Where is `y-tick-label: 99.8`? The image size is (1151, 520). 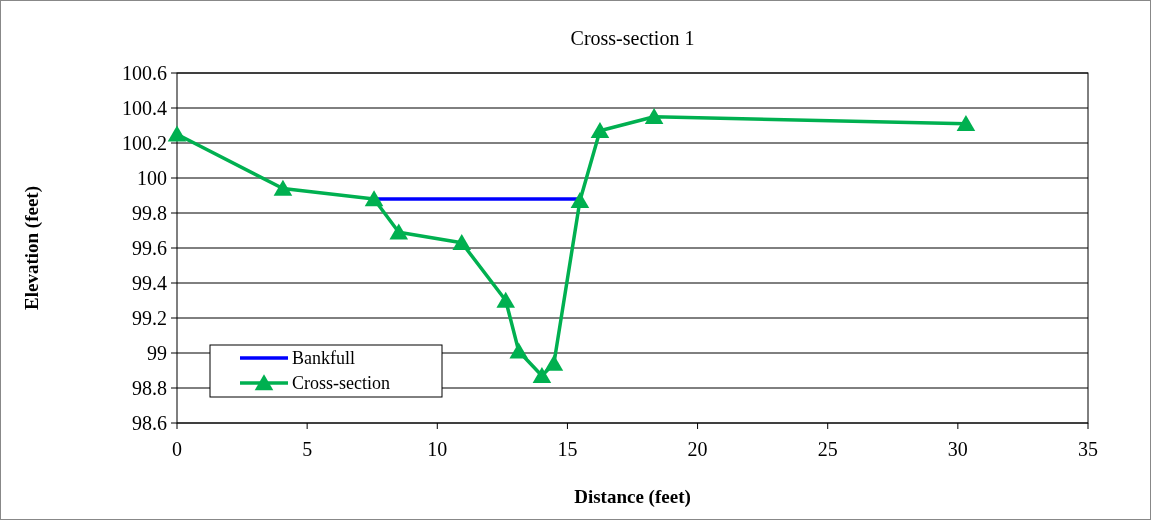
y-tick-label: 99.8 is located at coordinates (149, 213).